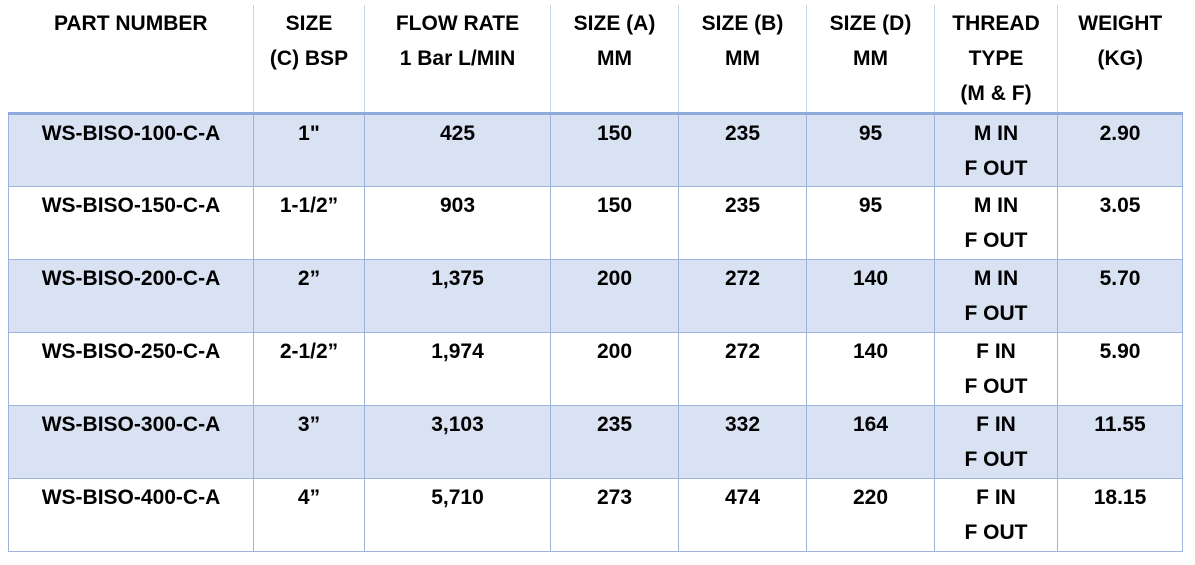  I want to click on cell-line: FLOW RATE, so click(457, 23).